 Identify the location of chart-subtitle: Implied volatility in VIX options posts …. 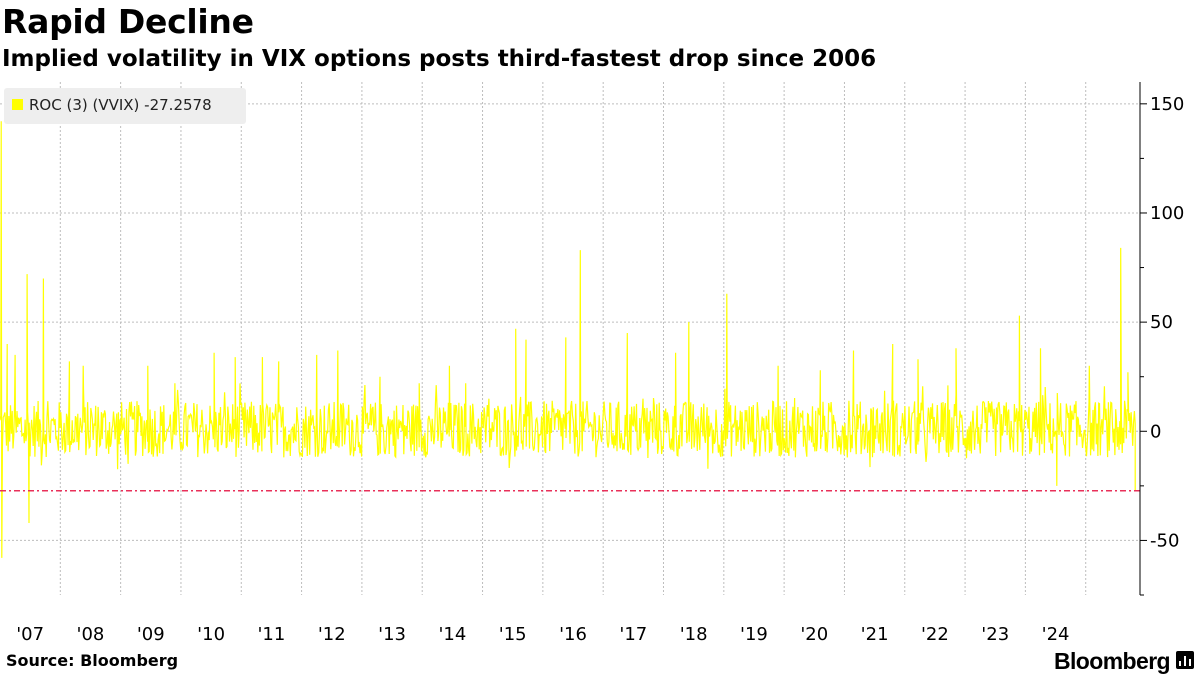
(439, 59).